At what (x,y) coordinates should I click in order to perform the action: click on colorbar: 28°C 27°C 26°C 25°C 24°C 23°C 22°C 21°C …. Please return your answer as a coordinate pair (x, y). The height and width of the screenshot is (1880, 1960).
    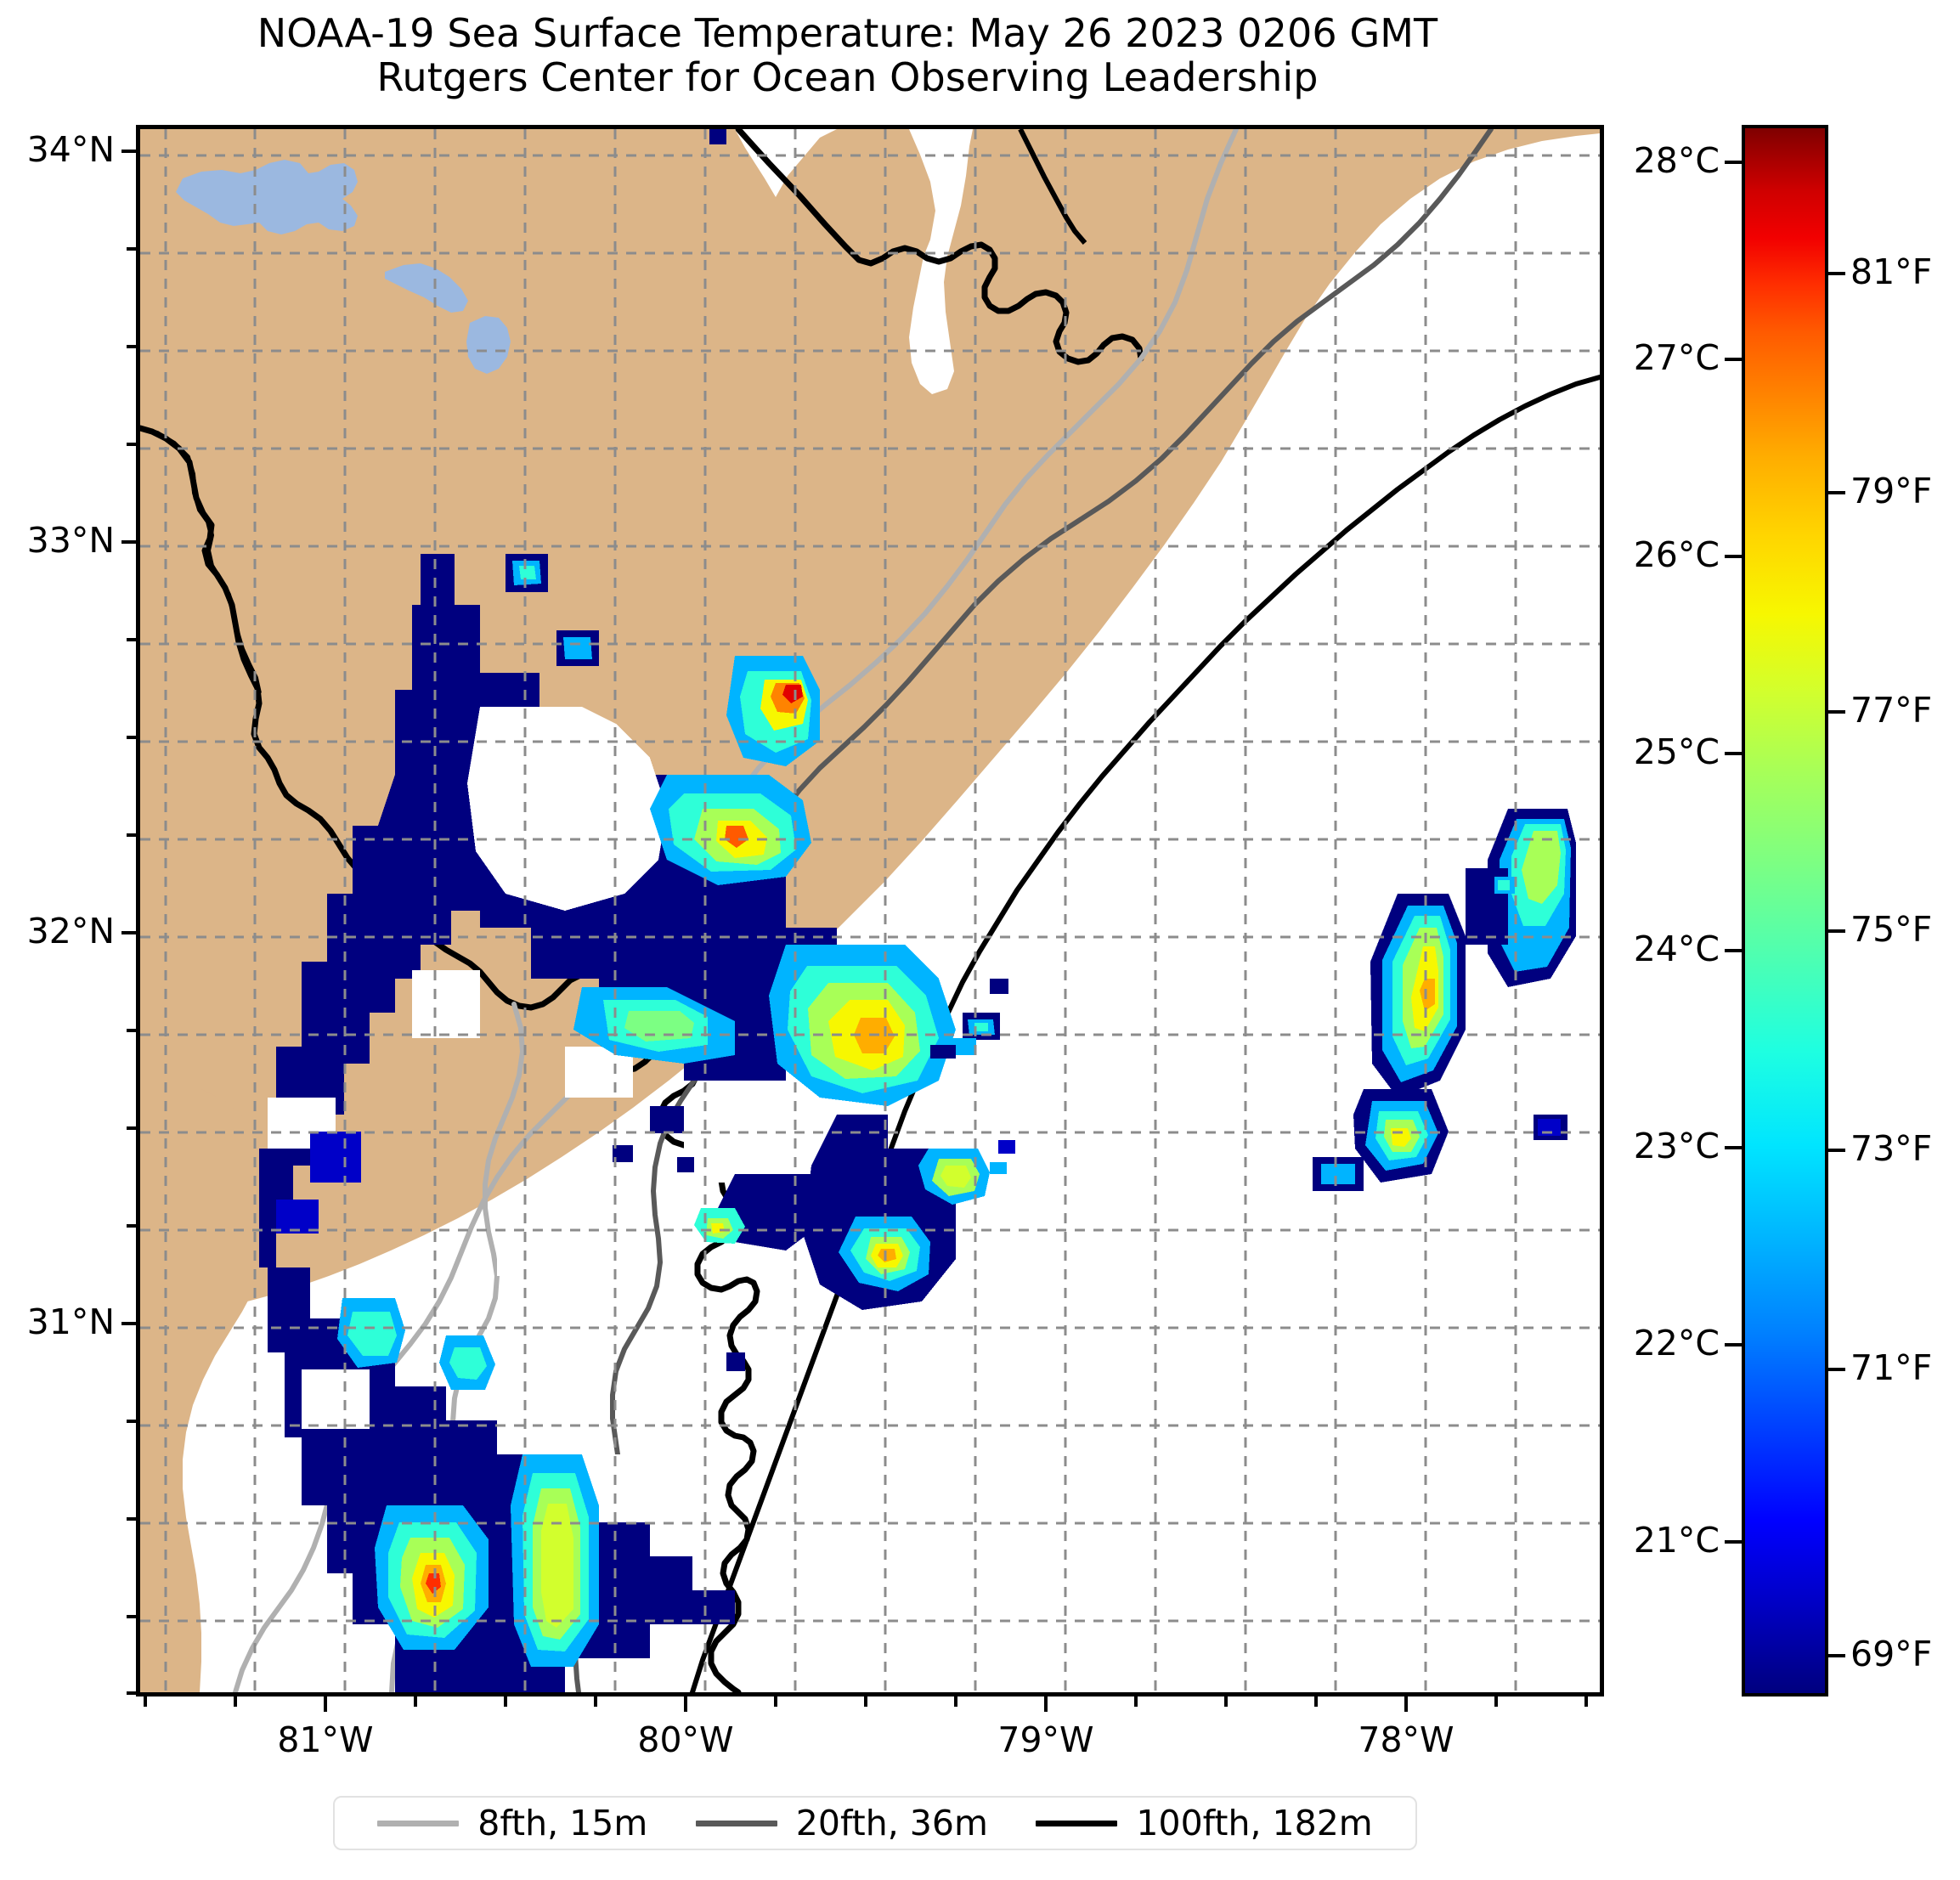
    Looking at the image, I should click on (1783, 911).